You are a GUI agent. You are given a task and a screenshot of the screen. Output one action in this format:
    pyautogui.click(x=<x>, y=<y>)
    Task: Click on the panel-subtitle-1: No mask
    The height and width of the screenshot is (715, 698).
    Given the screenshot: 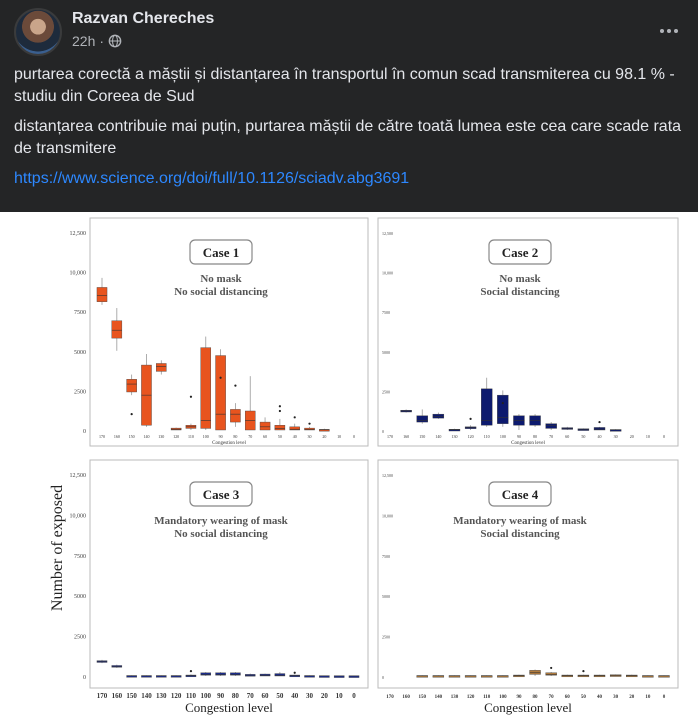 What is the action you would take?
    pyautogui.click(x=520, y=279)
    